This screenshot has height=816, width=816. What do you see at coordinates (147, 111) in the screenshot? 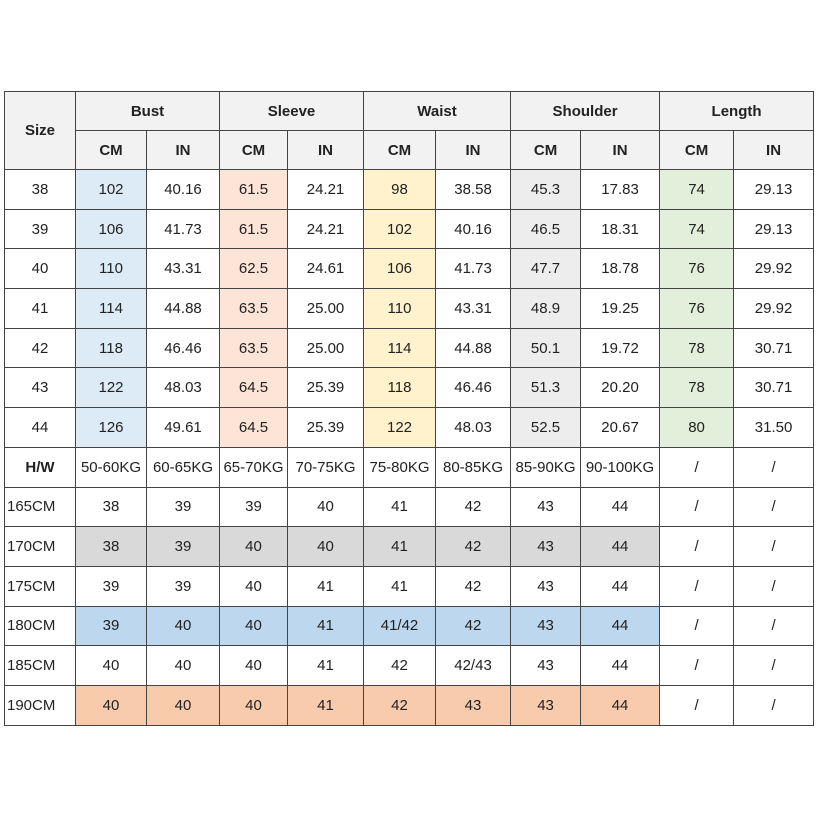
I see `group-header: Bust` at bounding box center [147, 111].